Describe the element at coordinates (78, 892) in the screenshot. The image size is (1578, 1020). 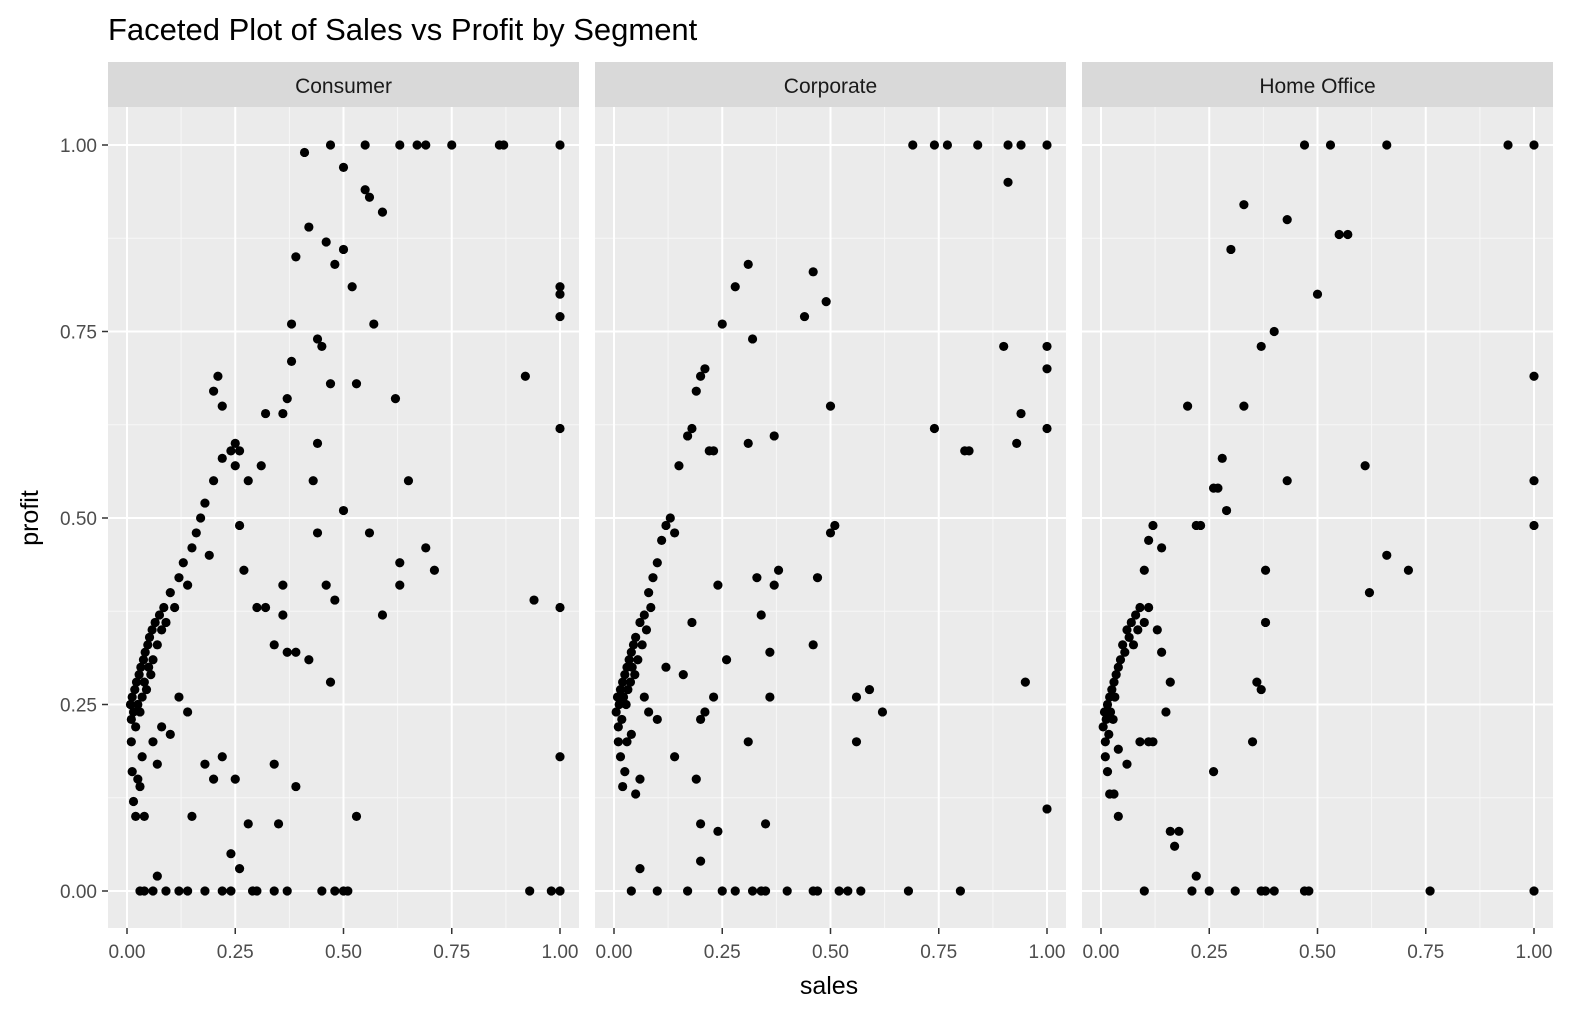
I see `y-tick-label: 0.00` at that location.